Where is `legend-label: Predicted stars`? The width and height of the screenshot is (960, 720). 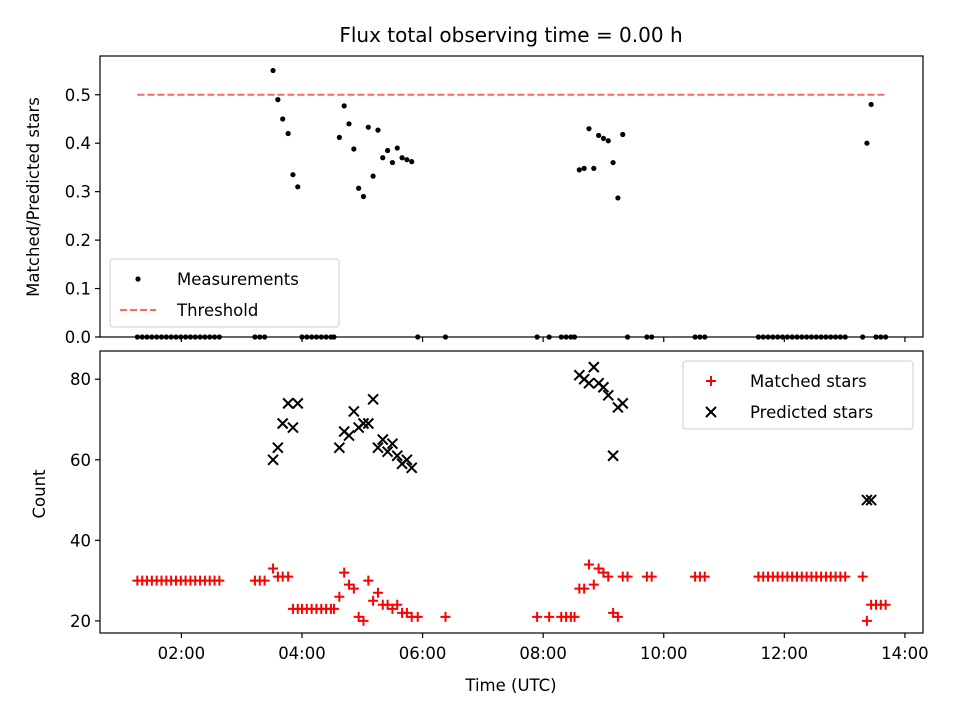
legend-label: Predicted stars is located at coordinates (811, 412).